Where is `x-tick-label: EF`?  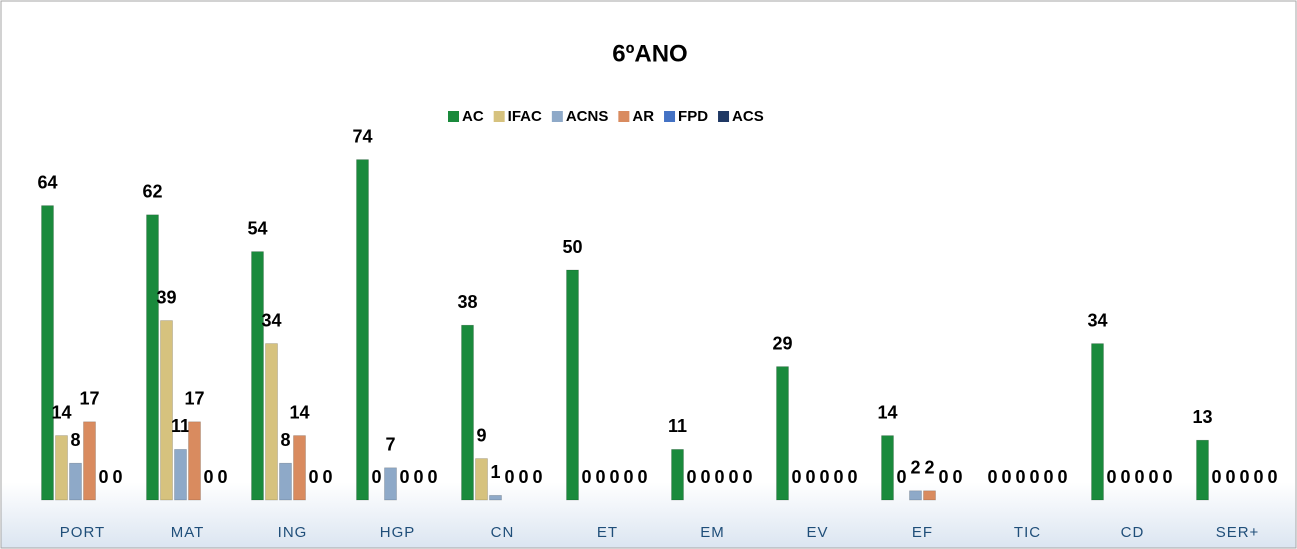 x-tick-label: EF is located at coordinates (922, 532).